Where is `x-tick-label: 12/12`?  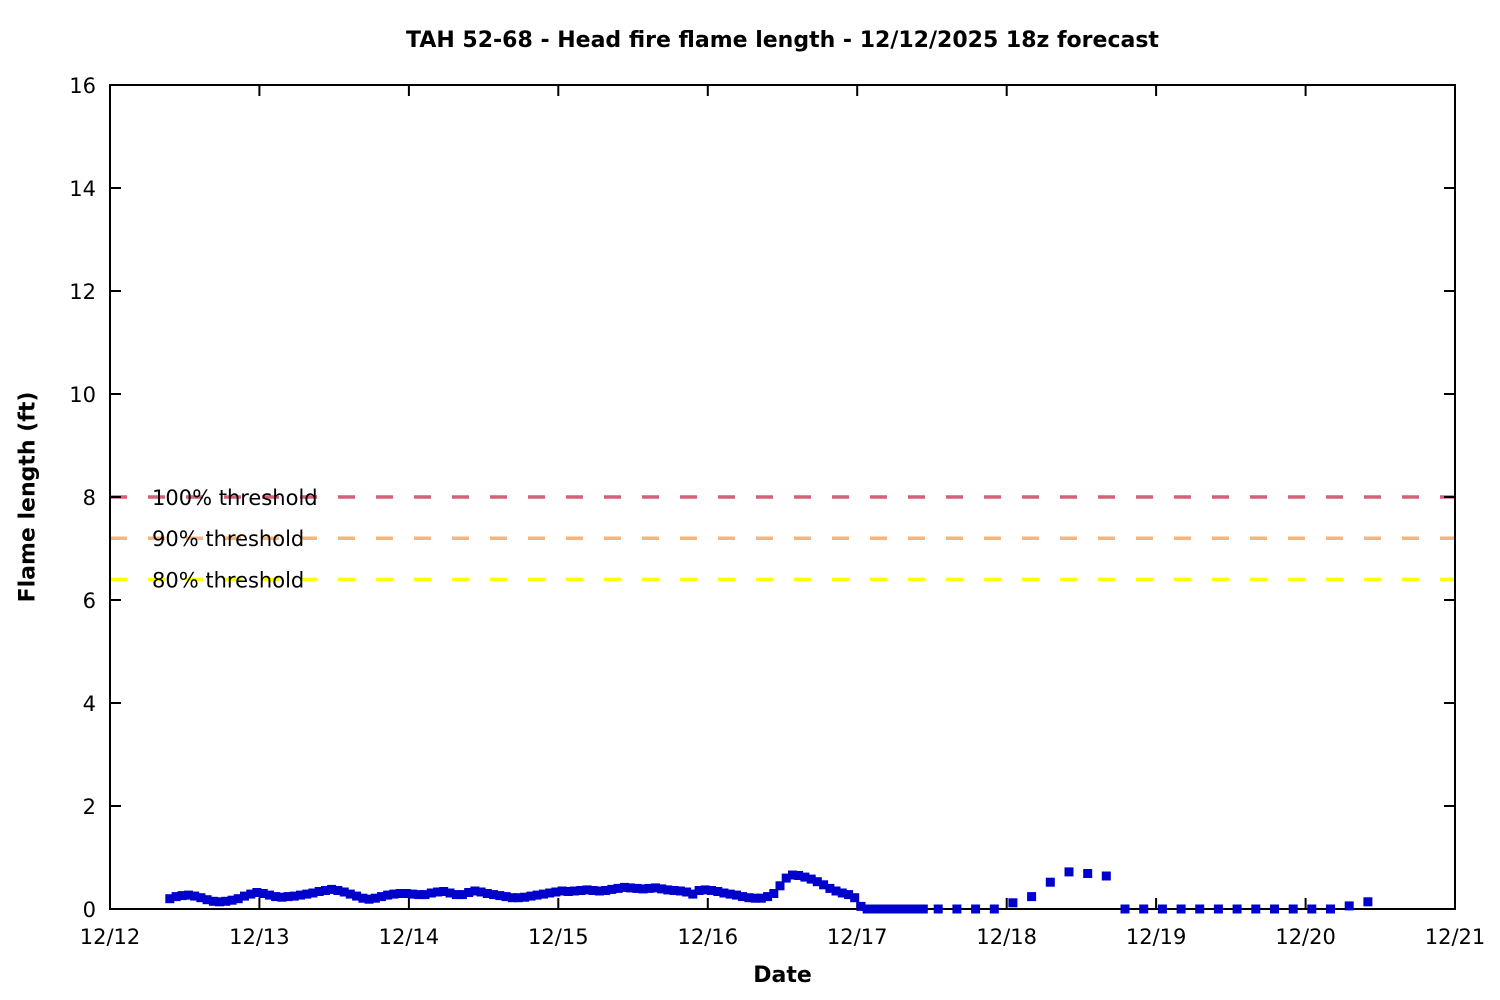
x-tick-label: 12/12 is located at coordinates (110, 937).